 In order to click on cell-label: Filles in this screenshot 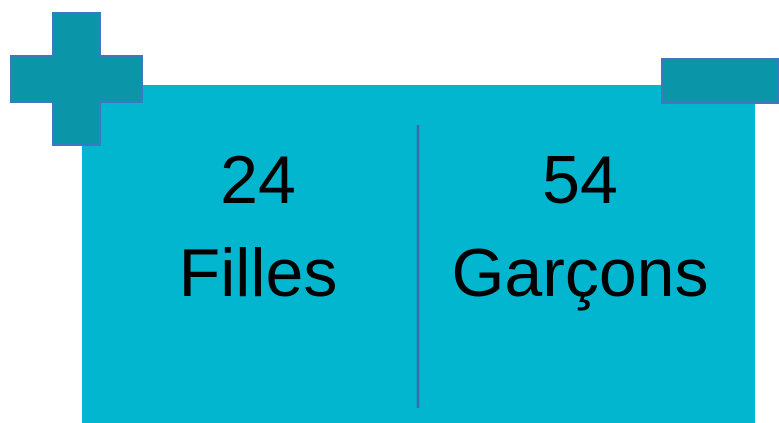, I will do `click(258, 273)`.